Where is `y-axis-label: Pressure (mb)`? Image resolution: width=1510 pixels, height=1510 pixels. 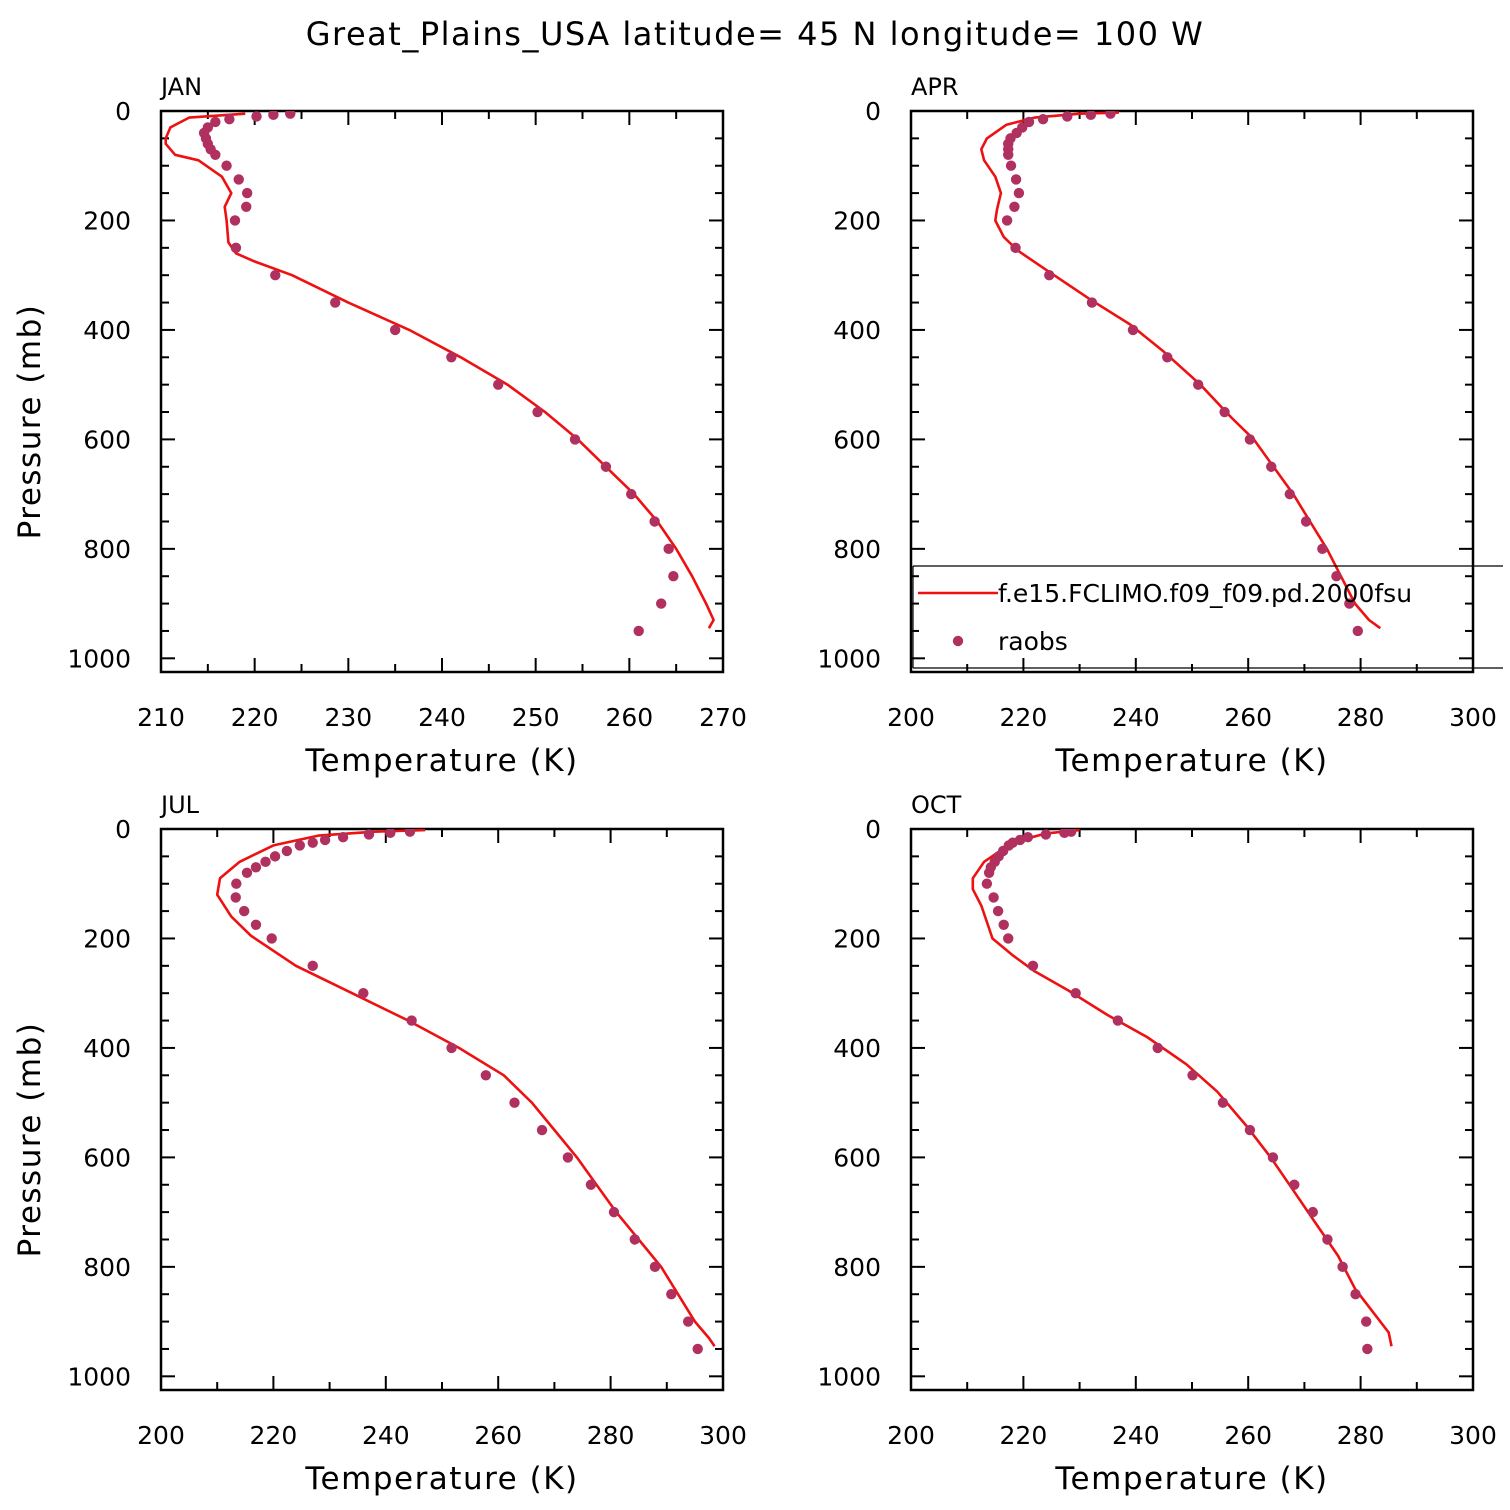
y-axis-label: Pressure (mb) is located at coordinates (30, 422).